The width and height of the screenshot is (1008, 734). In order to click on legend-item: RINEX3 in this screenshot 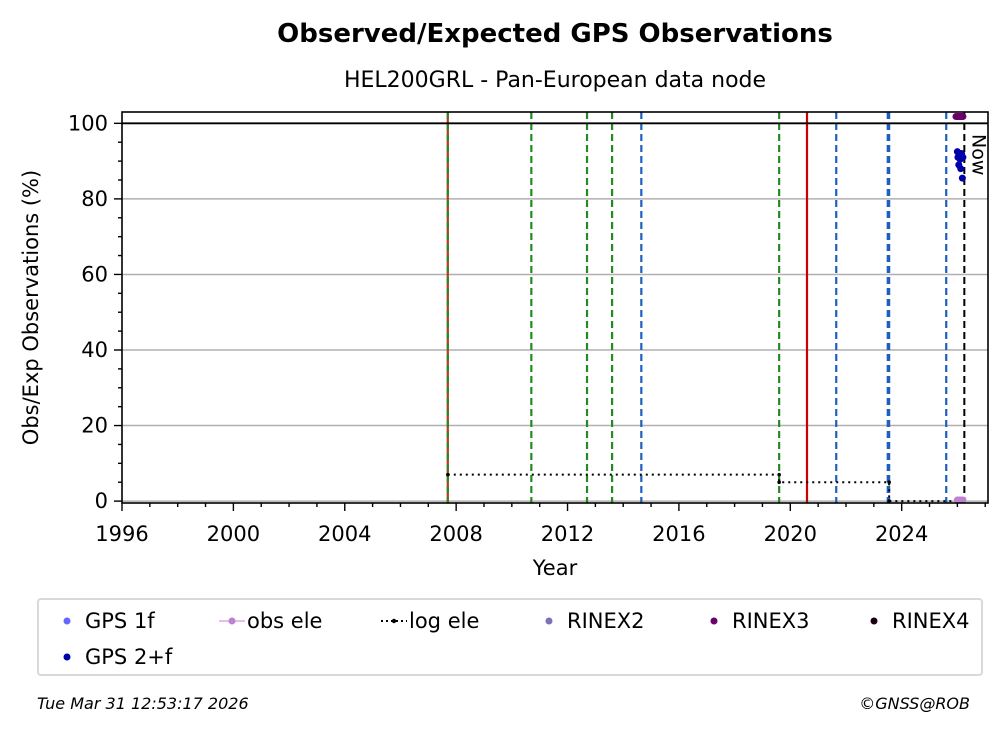, I will do `click(757, 620)`.